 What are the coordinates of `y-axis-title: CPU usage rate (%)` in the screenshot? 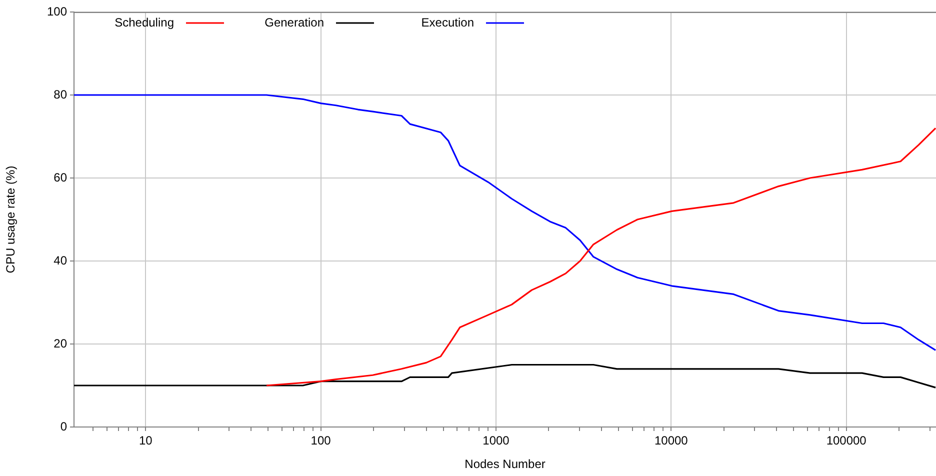 It's located at (11, 220).